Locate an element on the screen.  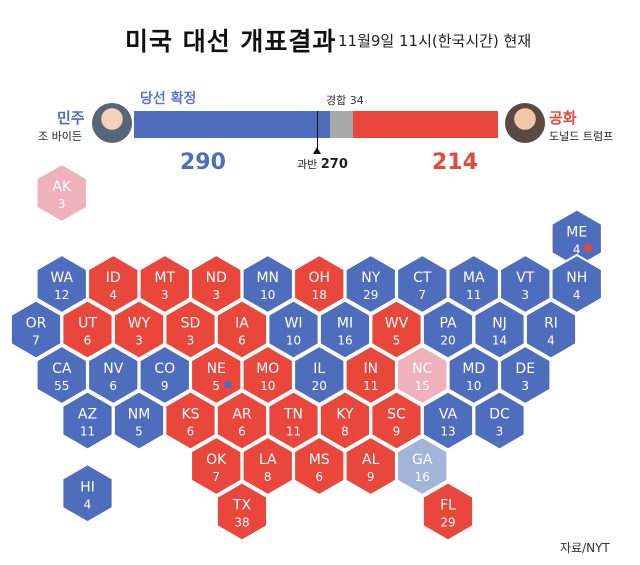
state-code-label: IN is located at coordinates (370, 369).